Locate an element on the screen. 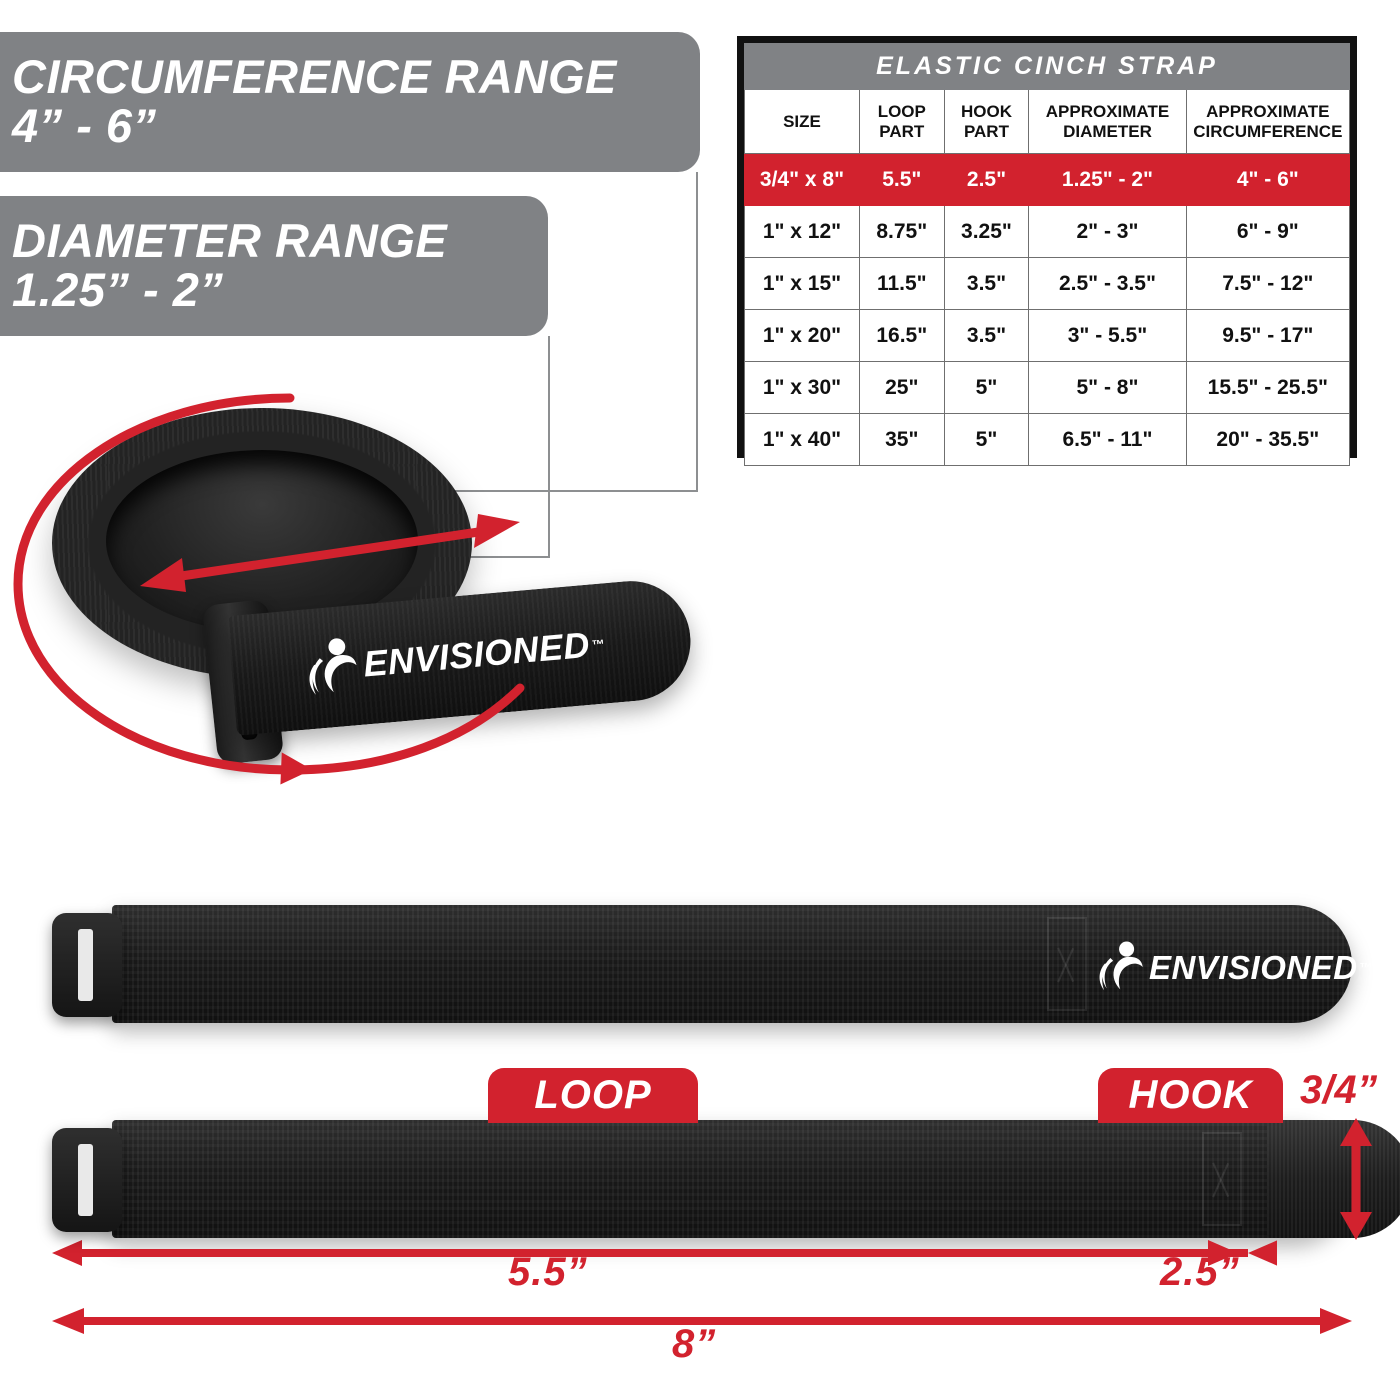  column-header-hook-line1: HOOK is located at coordinates (986, 112).